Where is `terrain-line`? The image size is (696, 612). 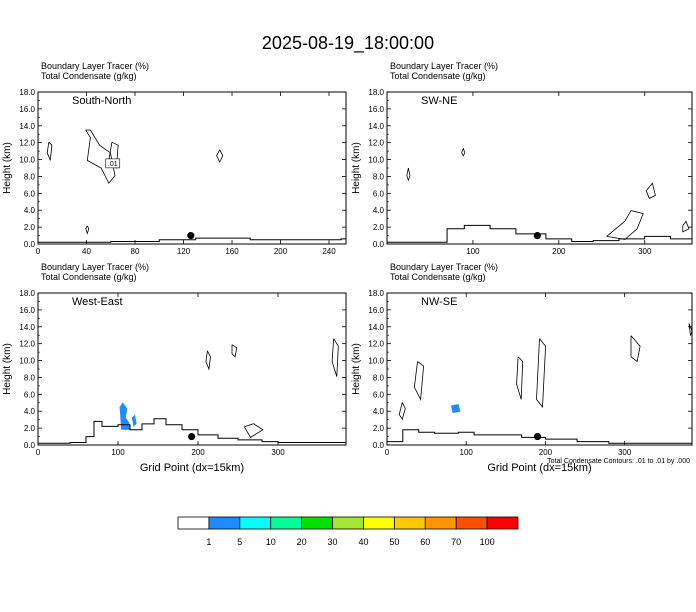 terrain-line is located at coordinates (192, 240).